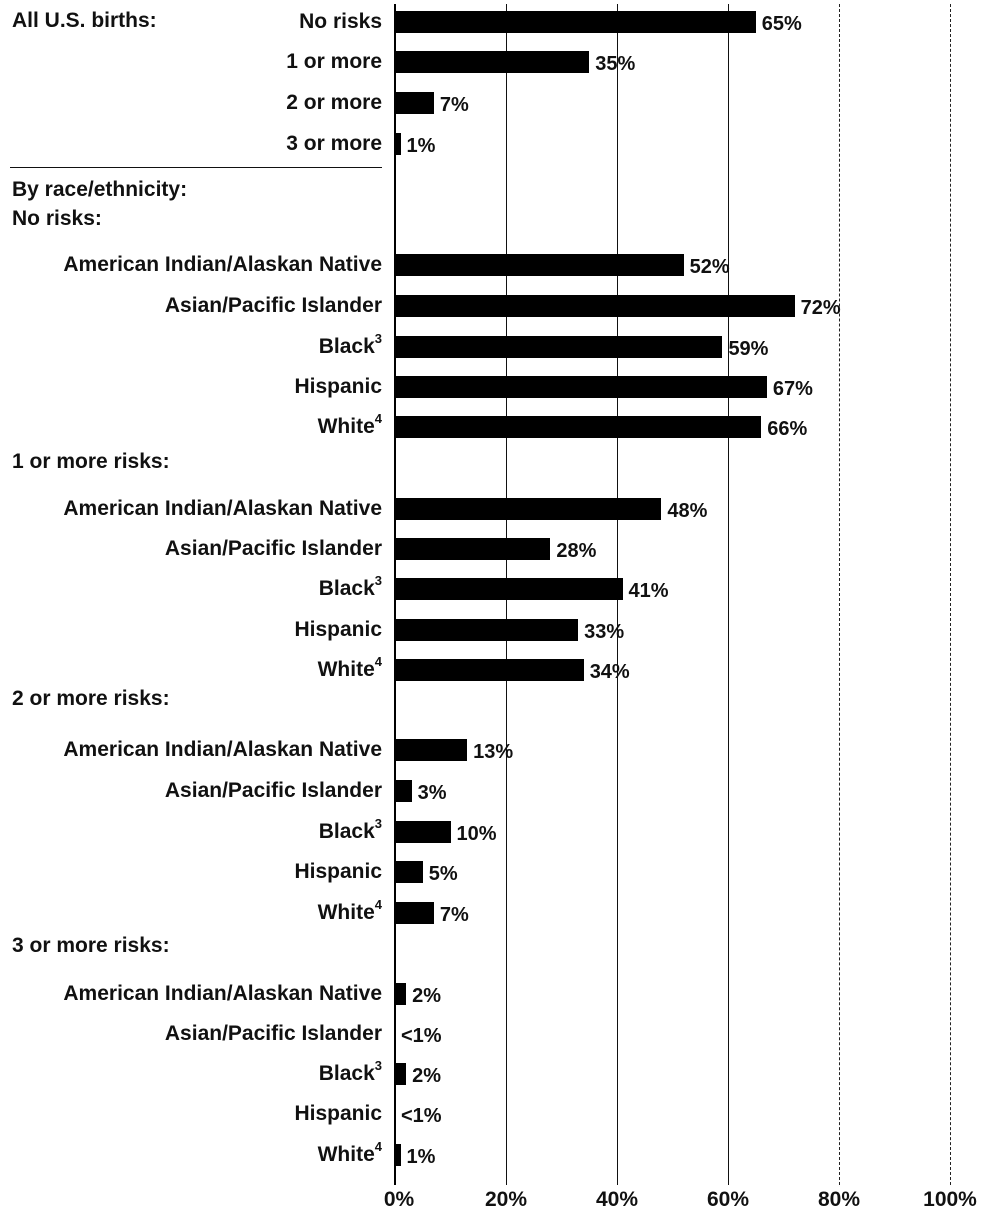 This screenshot has width=988, height=1215. I want to click on category-label: 2 or more, so click(334, 102).